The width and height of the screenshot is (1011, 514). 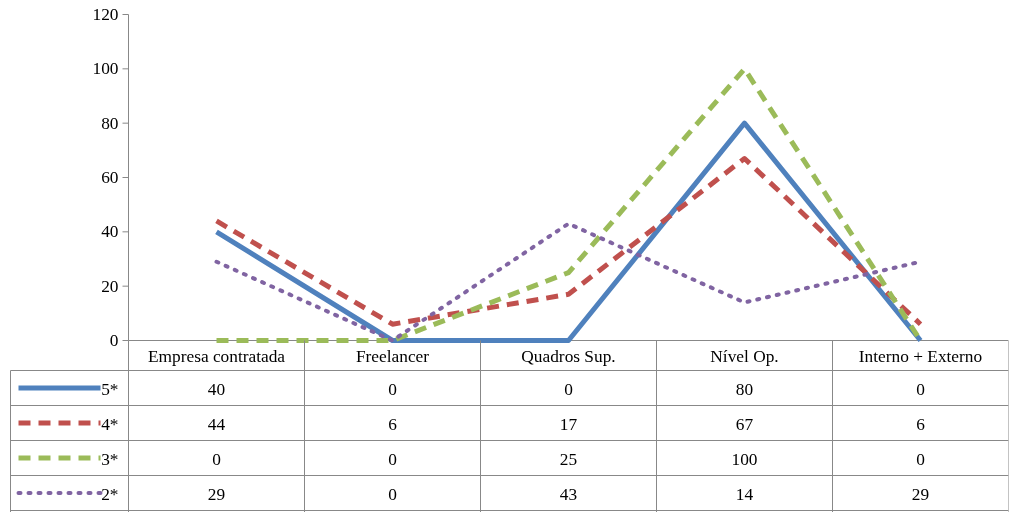 What do you see at coordinates (216, 389) in the screenshot?
I see `data-label: 40` at bounding box center [216, 389].